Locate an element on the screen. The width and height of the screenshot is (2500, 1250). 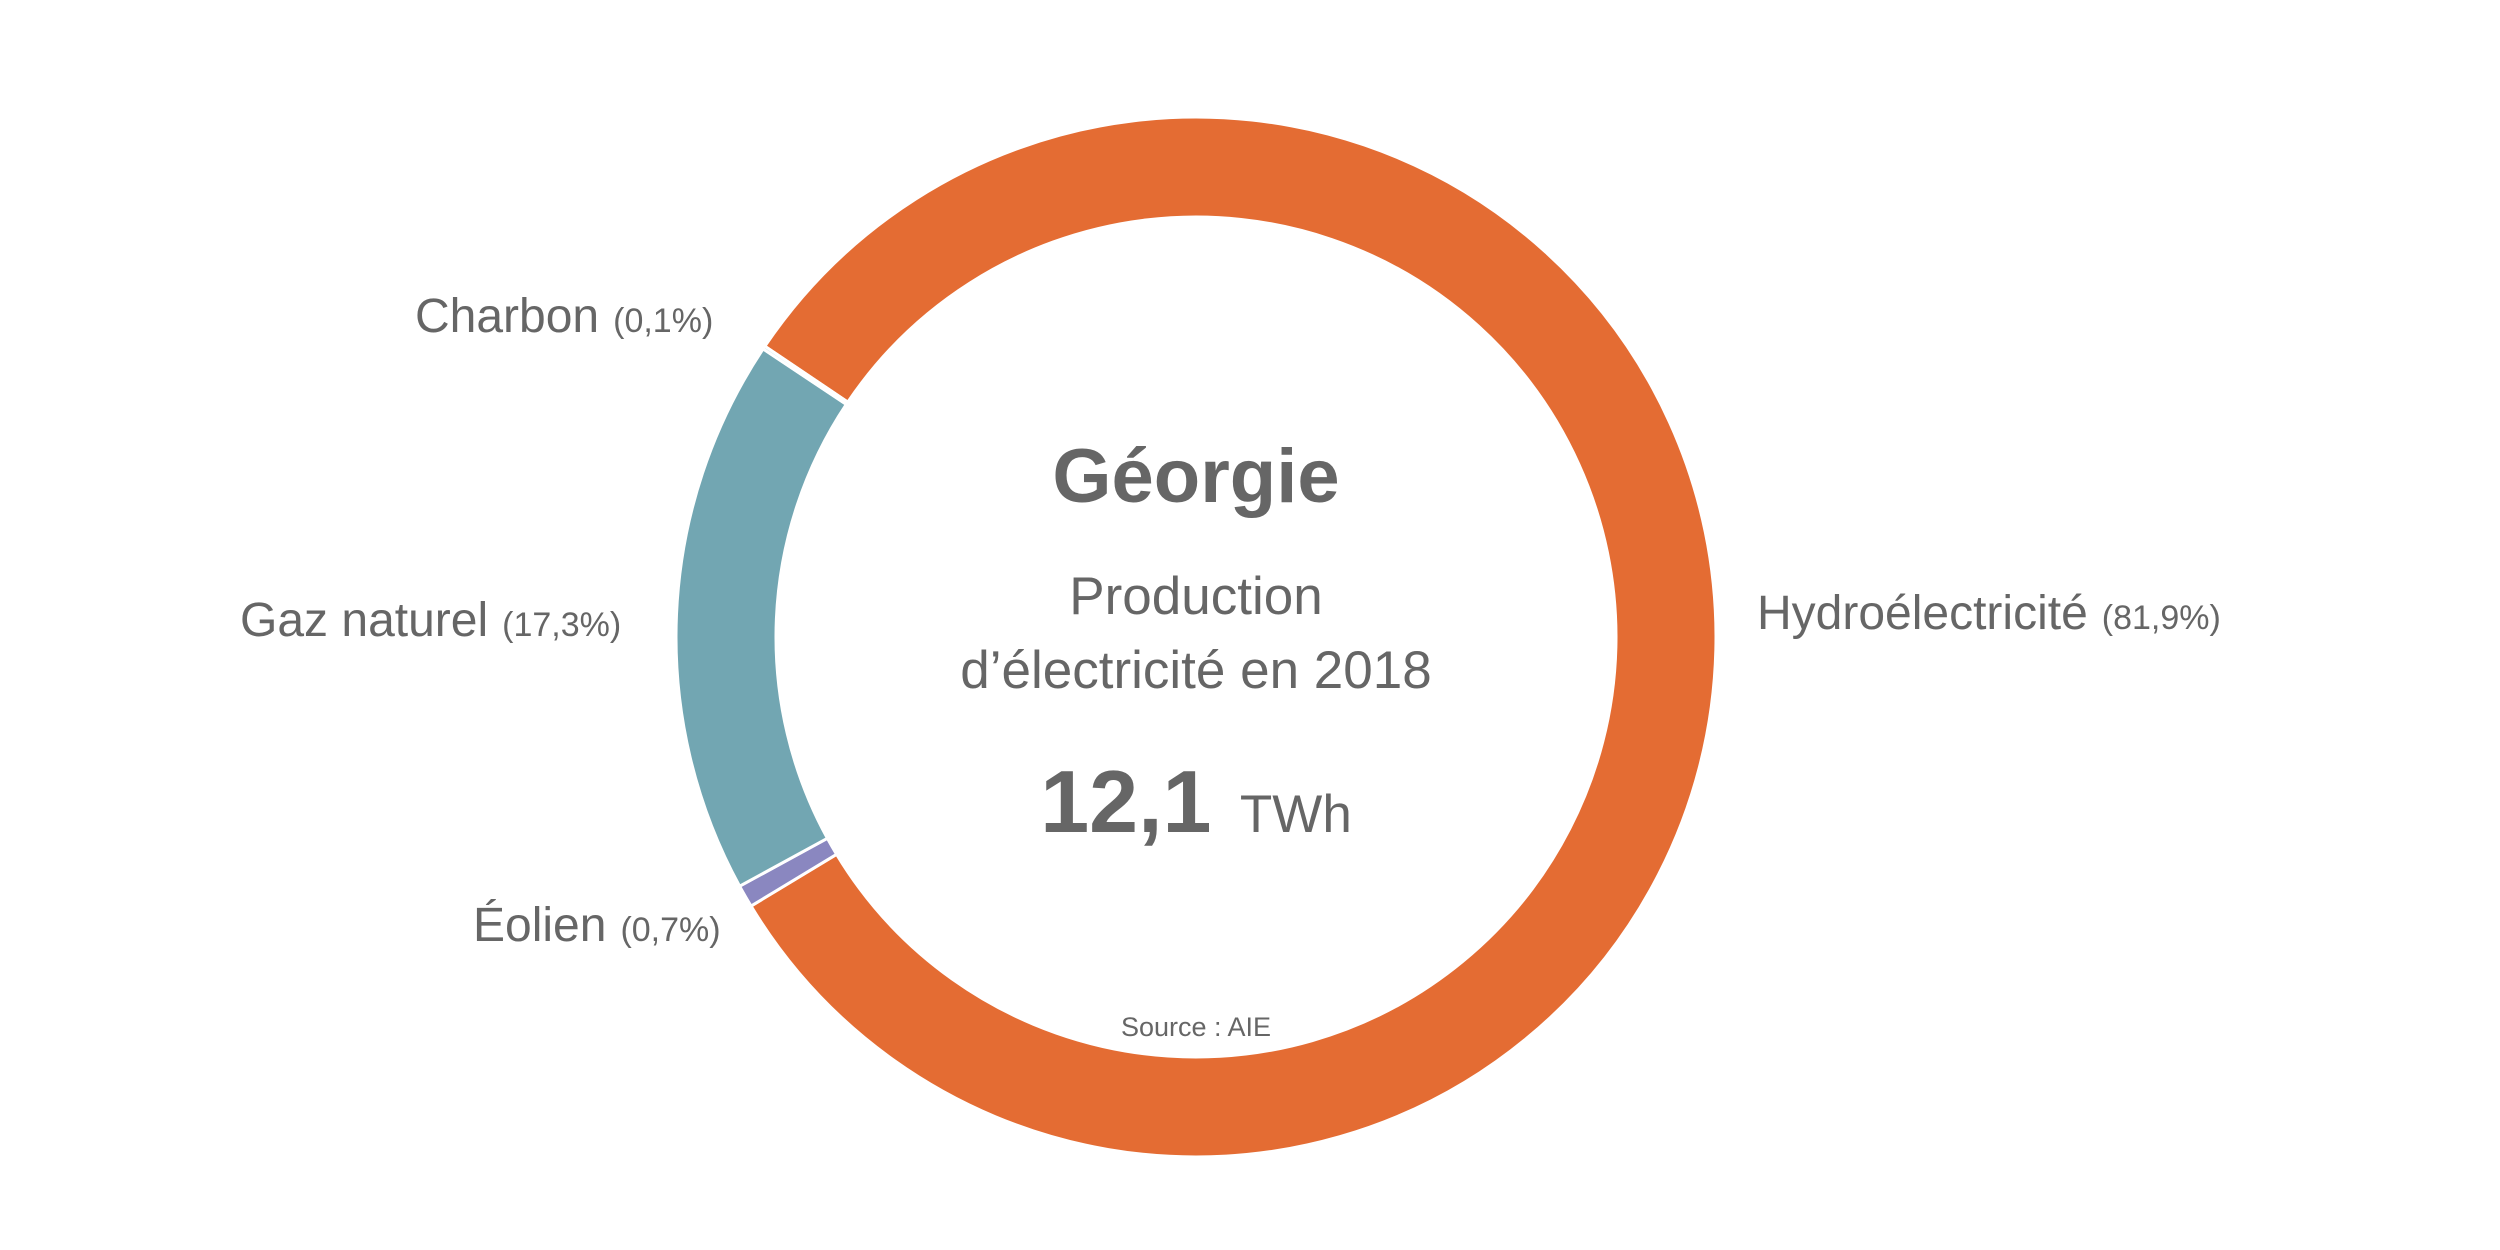
label-name: Éolien is located at coordinates (539, 925).